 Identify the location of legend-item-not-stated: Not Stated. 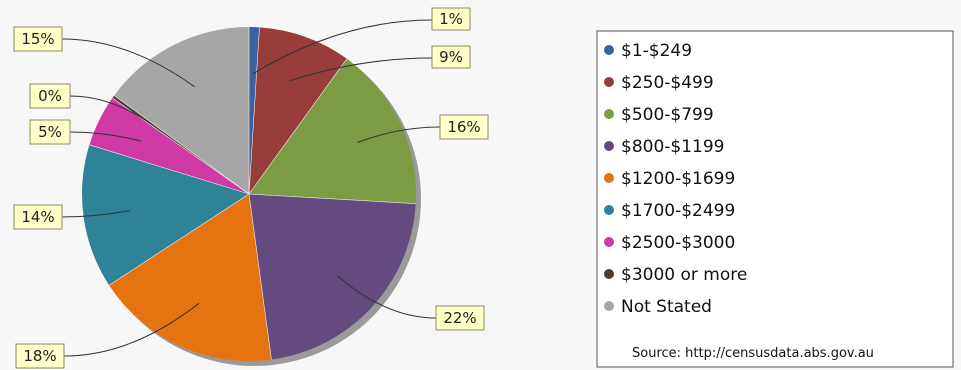
(658, 307).